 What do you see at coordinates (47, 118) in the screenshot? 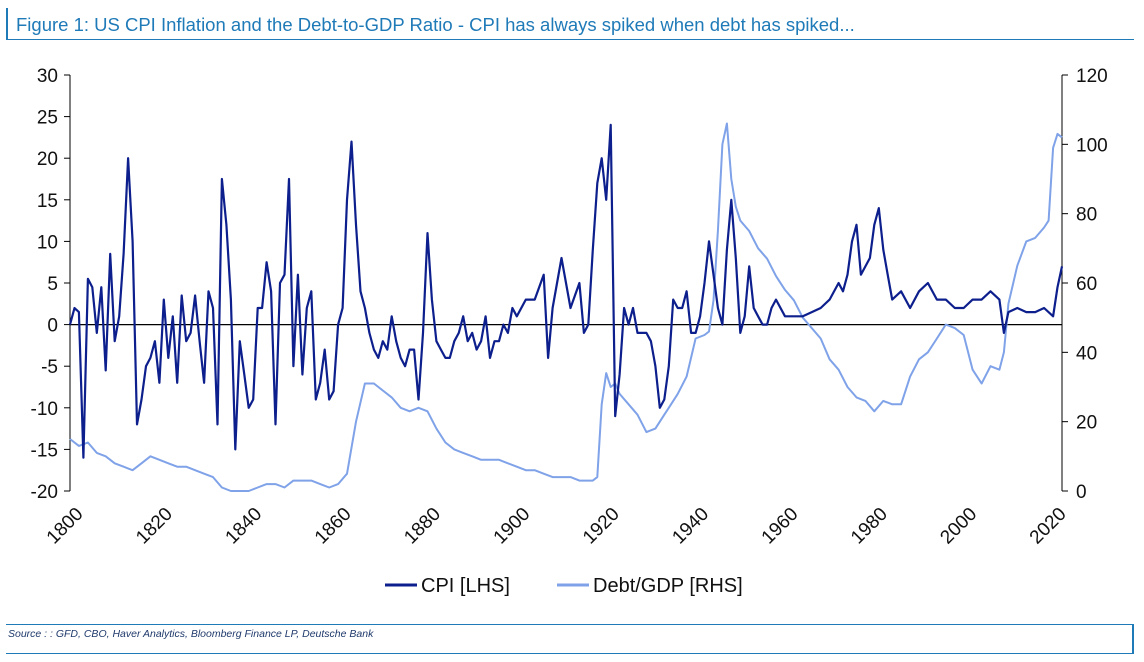
I see `left-tick-label: 25` at bounding box center [47, 118].